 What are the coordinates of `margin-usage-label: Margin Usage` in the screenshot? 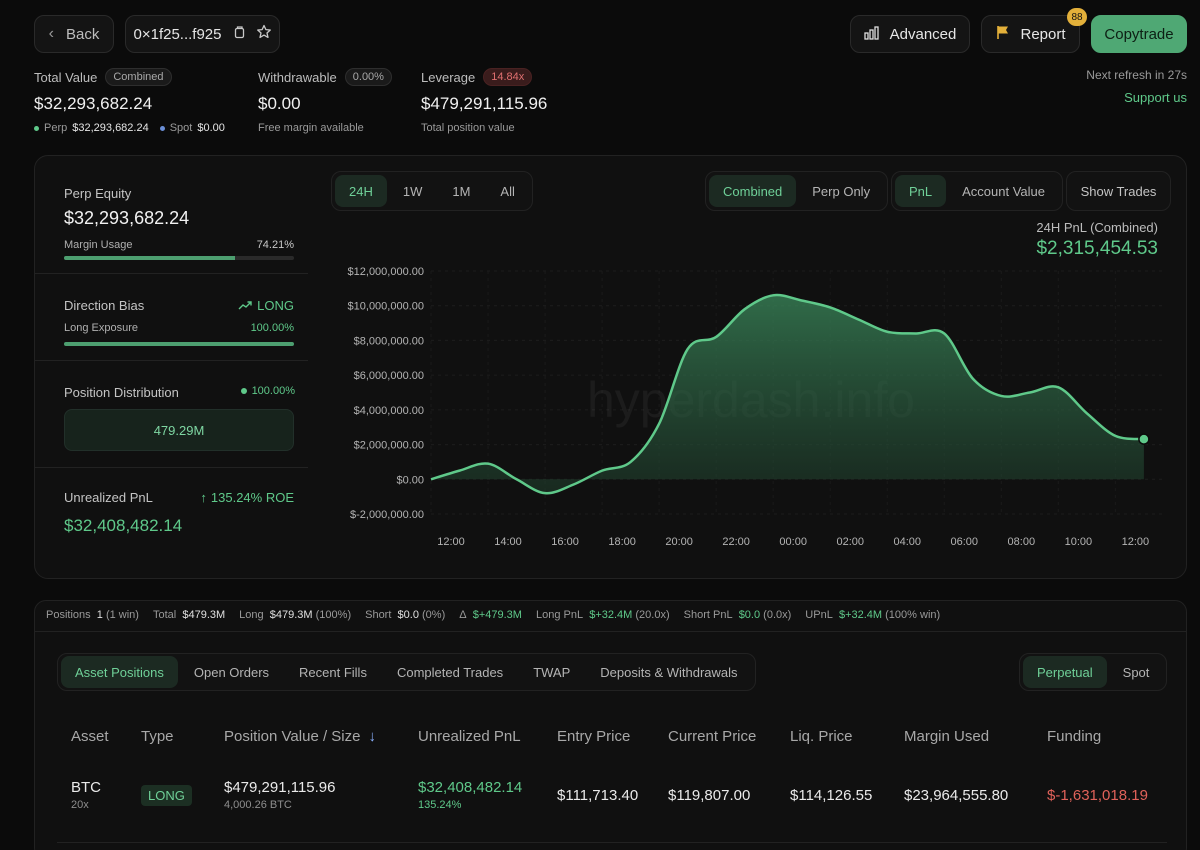 It's located at (98, 245).